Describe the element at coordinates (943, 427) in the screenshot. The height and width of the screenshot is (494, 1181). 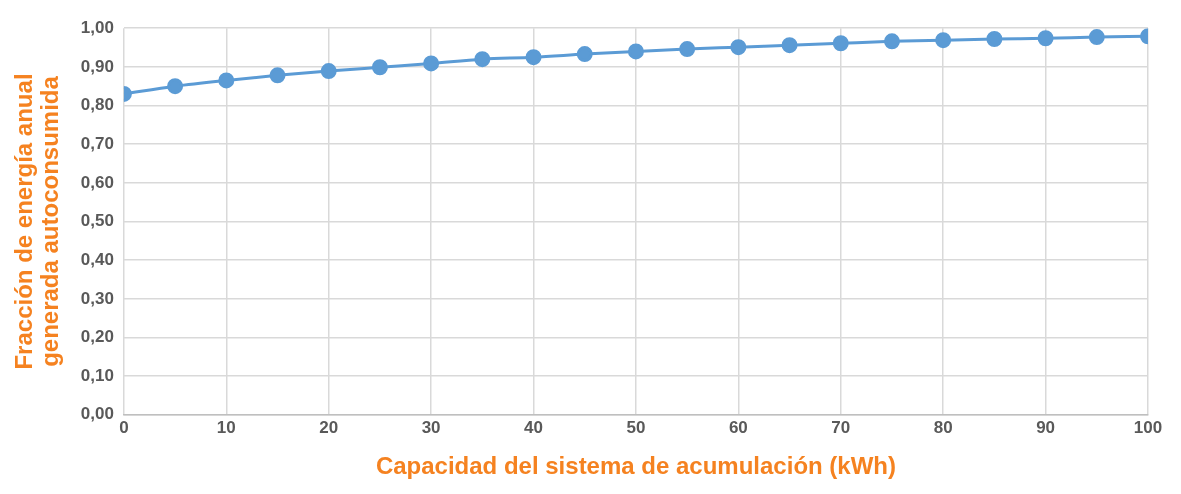
I see `x-tick-label: 80` at that location.